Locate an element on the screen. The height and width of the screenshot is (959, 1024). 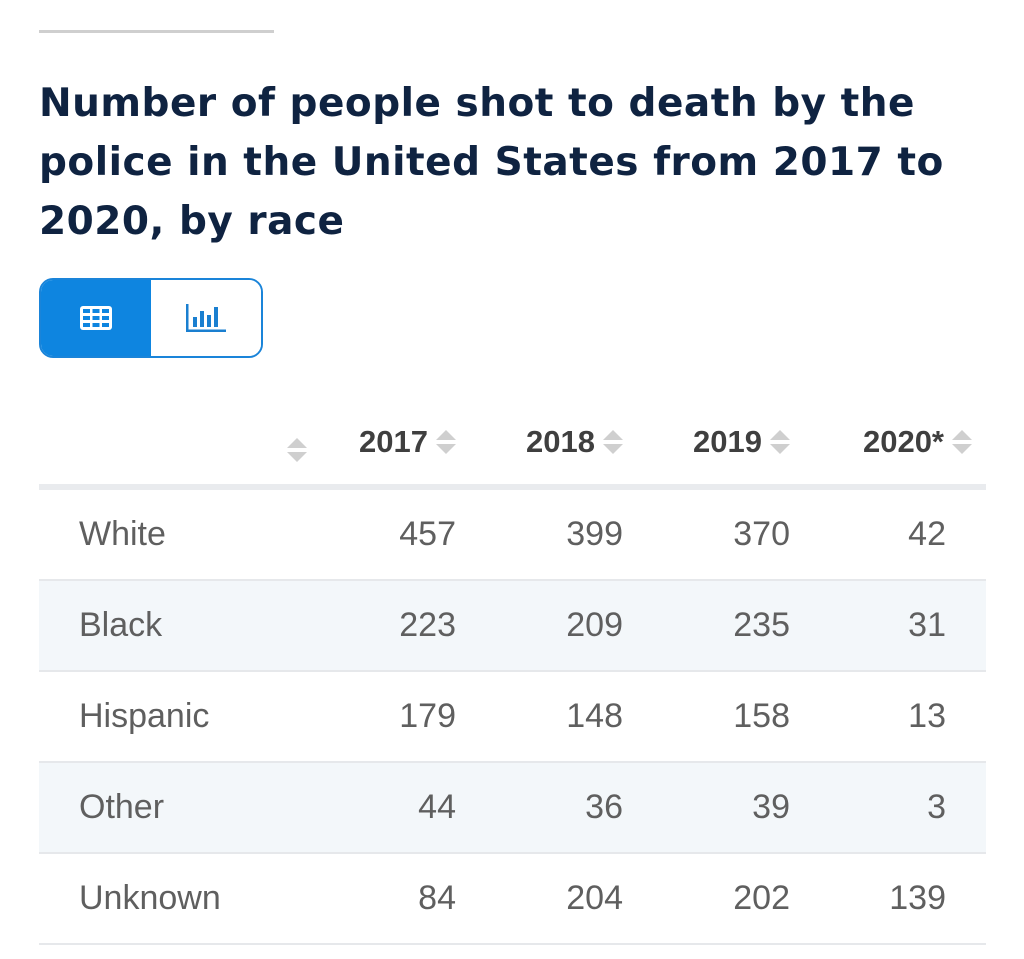
table-cell: 36 is located at coordinates (539, 808).